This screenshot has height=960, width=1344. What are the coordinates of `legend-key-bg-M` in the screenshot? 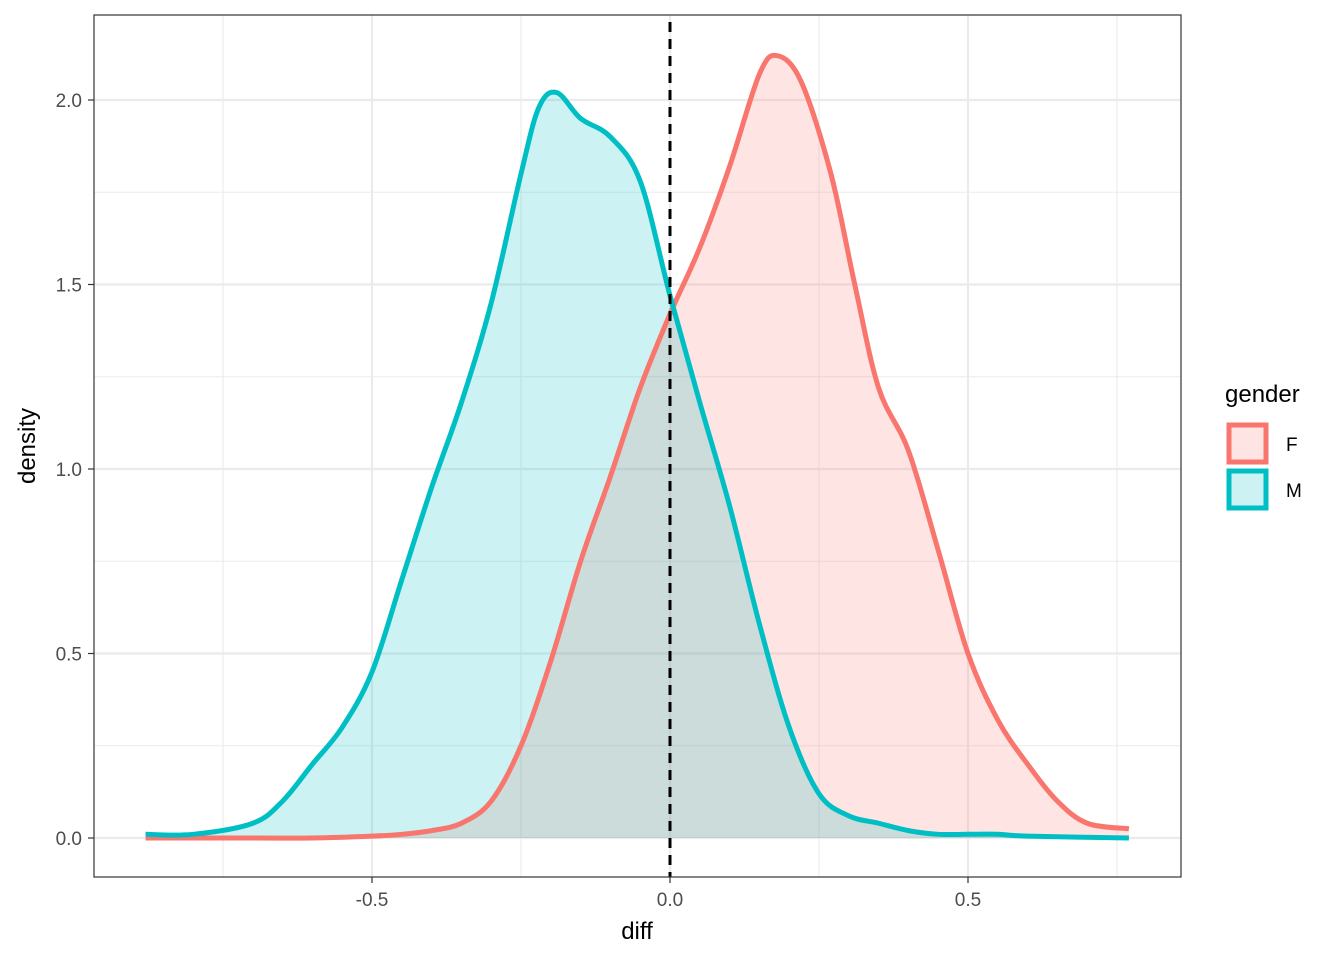 It's located at (1247, 489).